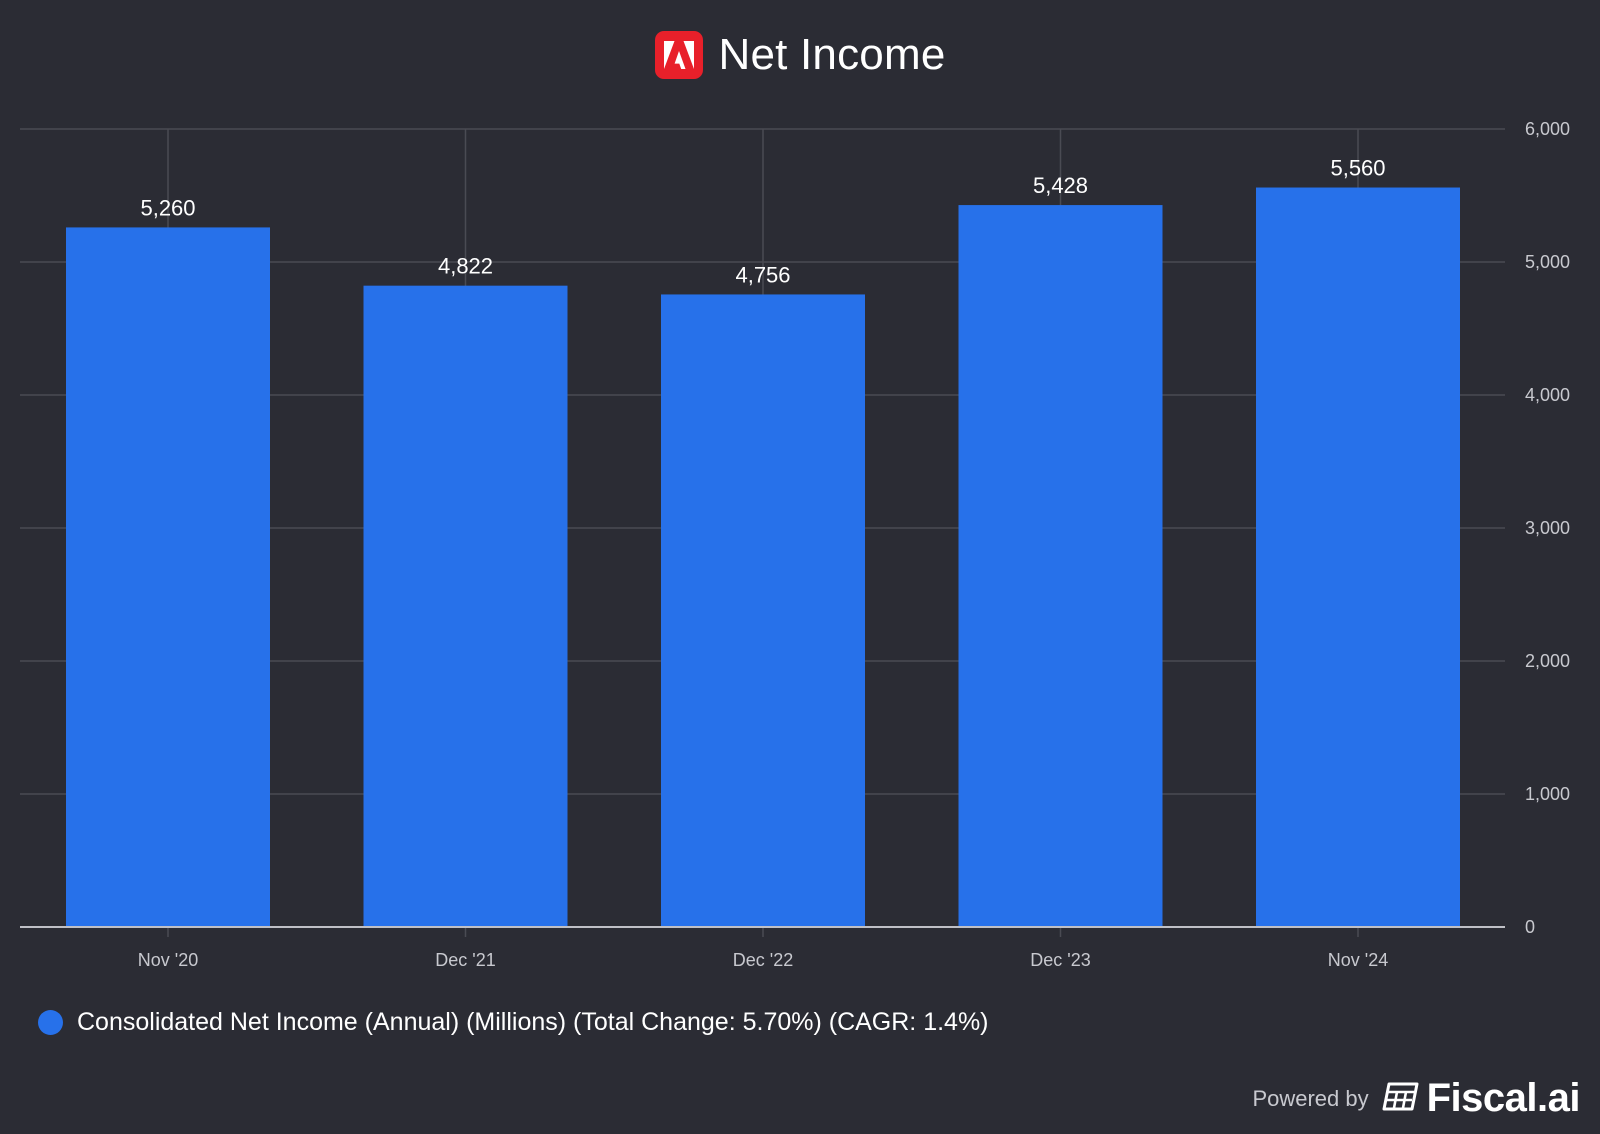 This screenshot has height=1134, width=1600. I want to click on fiscal-ai-logo-icon, so click(1400, 1098).